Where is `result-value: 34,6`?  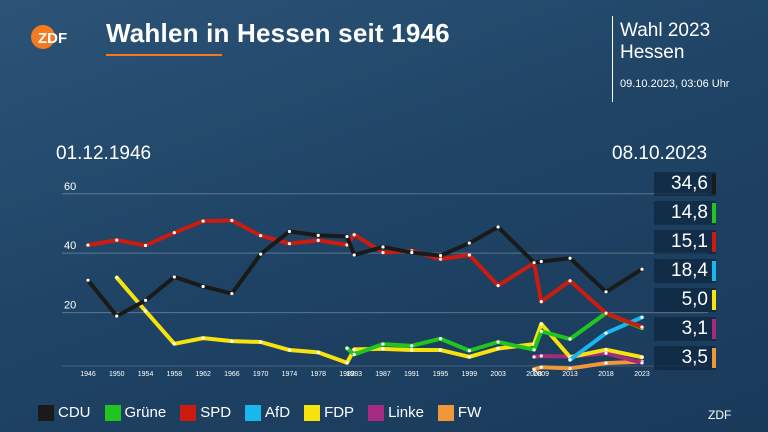 result-value: 34,6 is located at coordinates (689, 183).